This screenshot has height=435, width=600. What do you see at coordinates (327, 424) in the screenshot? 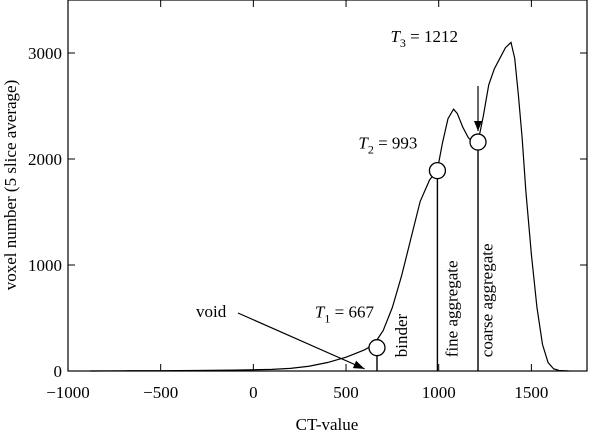
I see `x-axis-label: CT-value` at bounding box center [327, 424].